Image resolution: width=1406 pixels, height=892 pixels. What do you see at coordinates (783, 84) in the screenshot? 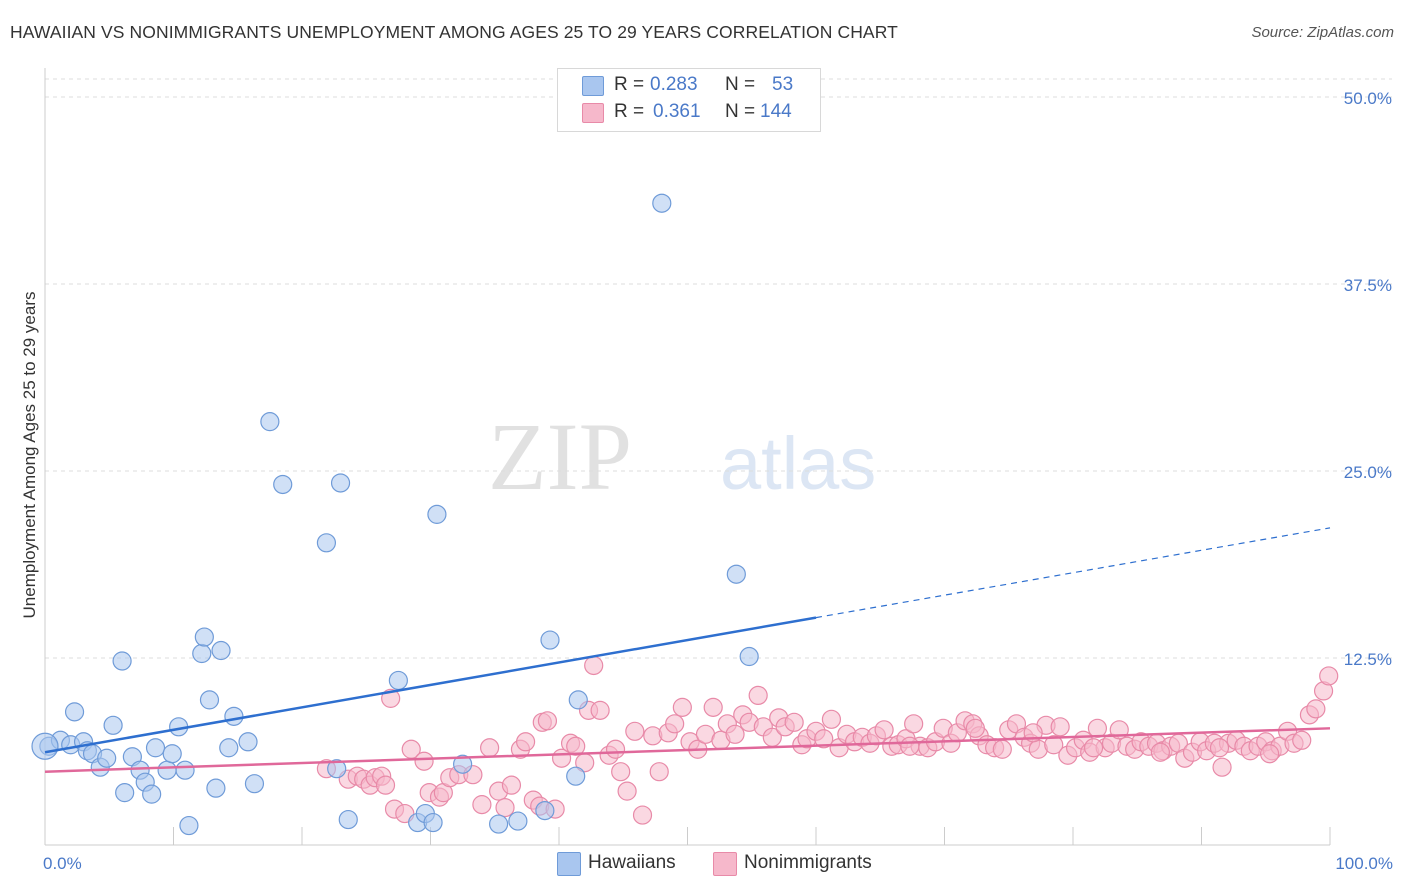
I see `legend-n-value-hawaiians: 53` at bounding box center [783, 84].